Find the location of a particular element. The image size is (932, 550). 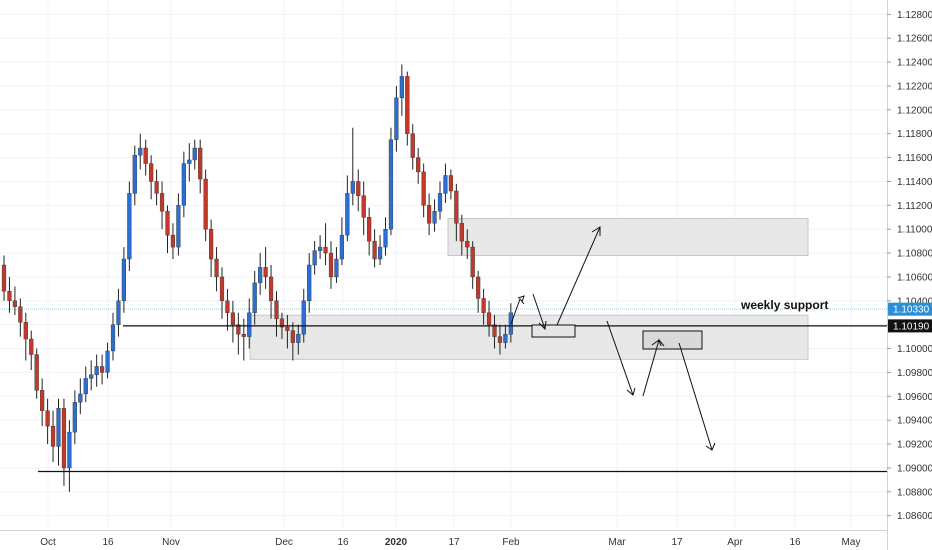

y-tick-label: 1.11000 is located at coordinates (914, 230).